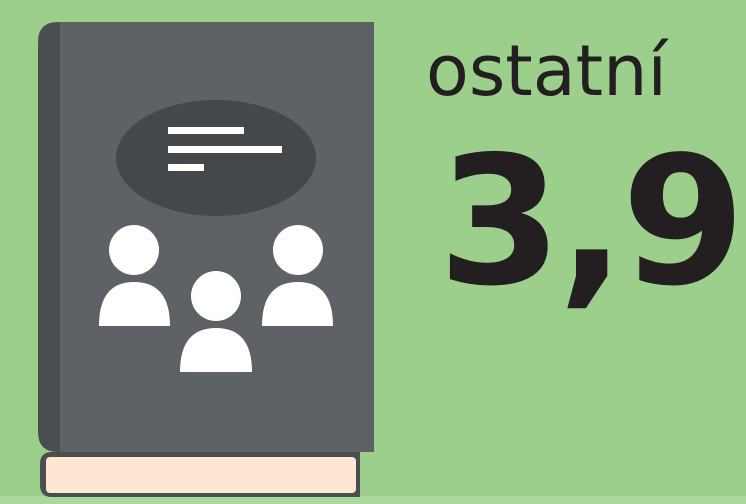 The image size is (746, 504). I want to click on category-label: ostatní, so click(547, 71).